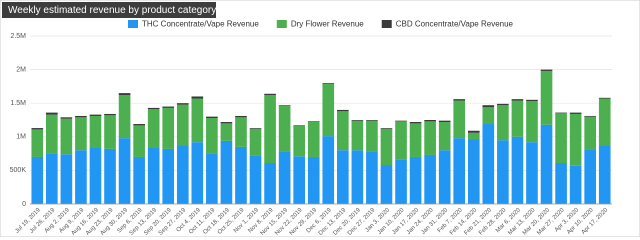 The image size is (640, 240). Describe the element at coordinates (24, 204) in the screenshot. I see `y-tick-label: 0` at that location.